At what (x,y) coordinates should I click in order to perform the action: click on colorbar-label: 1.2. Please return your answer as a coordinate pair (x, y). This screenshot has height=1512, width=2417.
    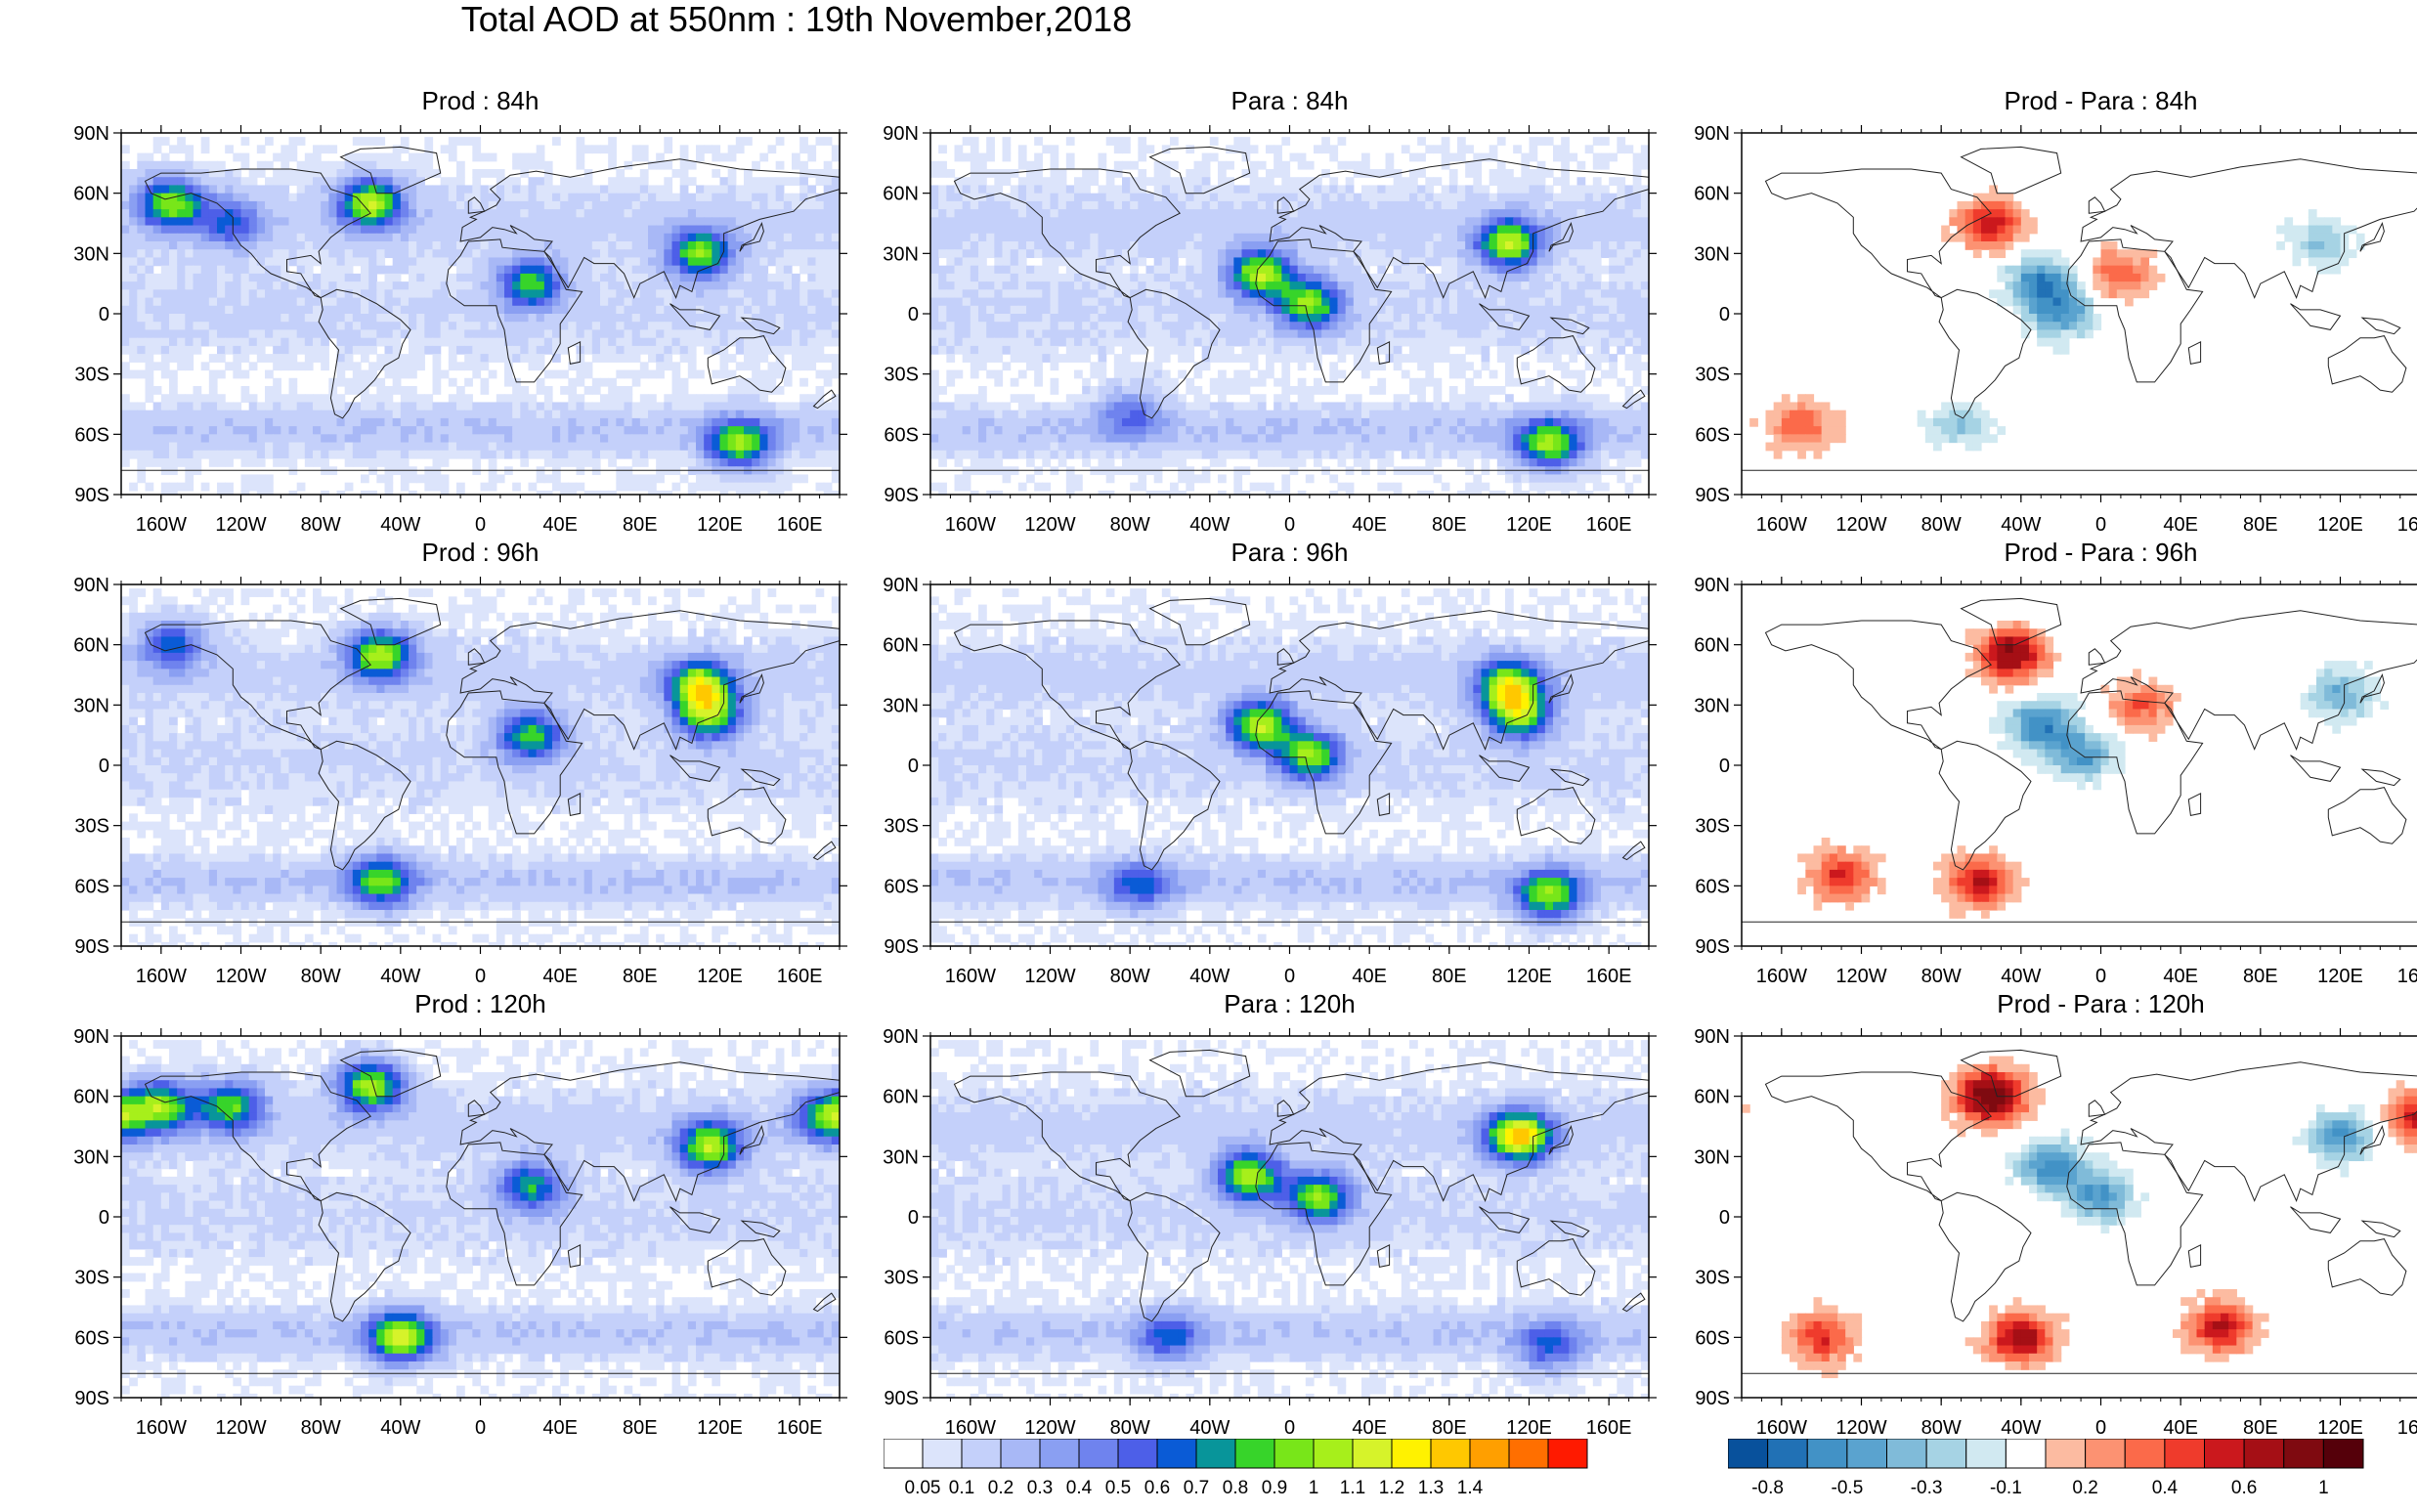
    Looking at the image, I should click on (1391, 1488).